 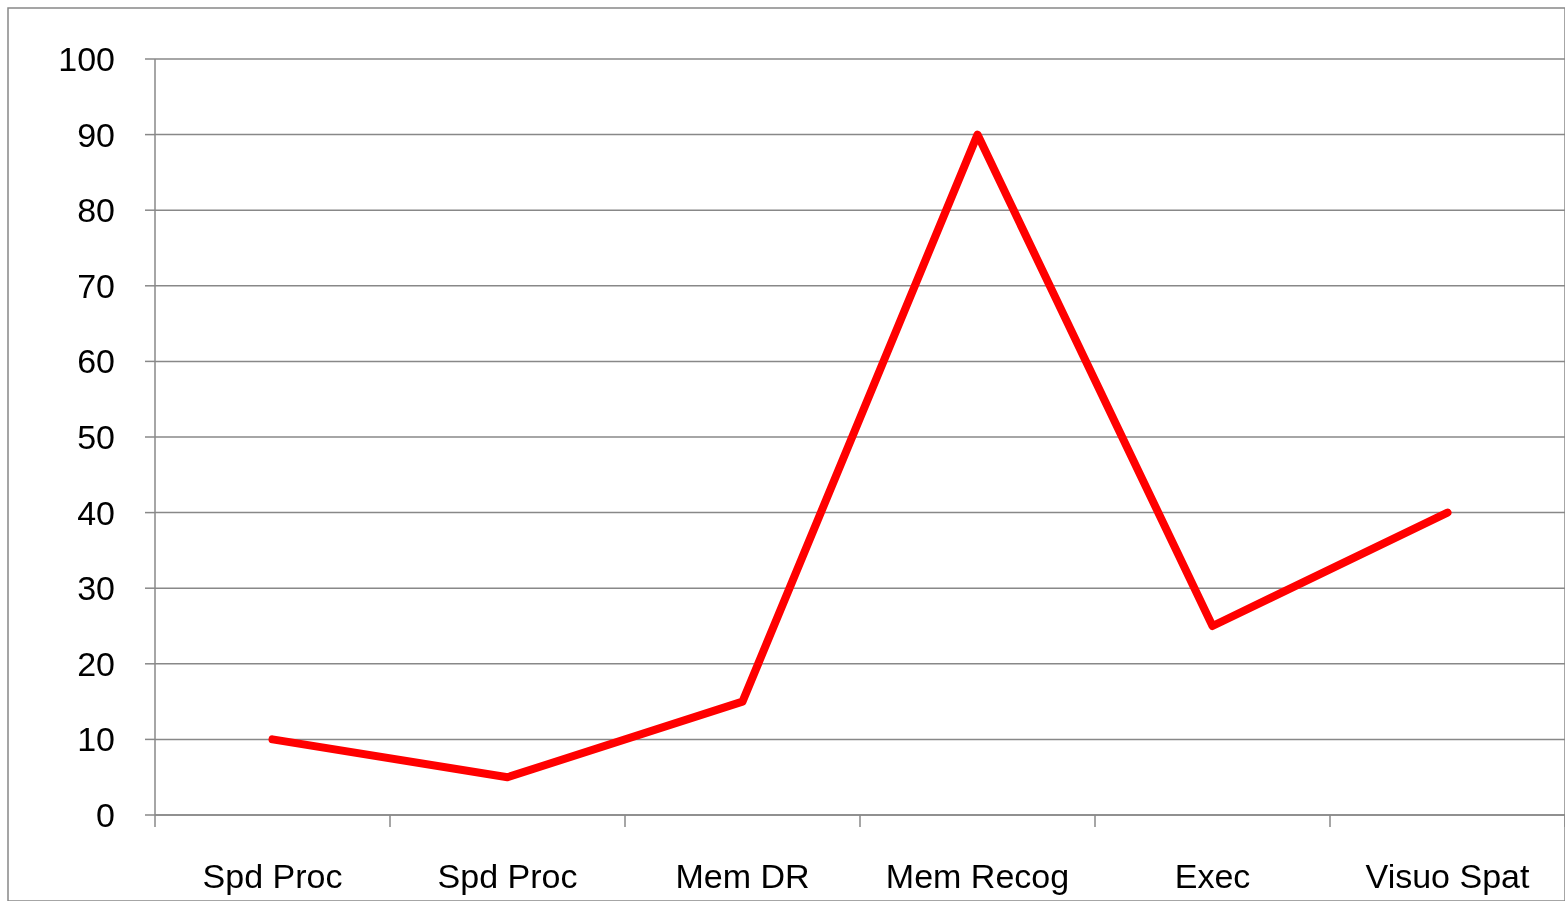 I want to click on x-tick-label: Mem DR, so click(x=742, y=875).